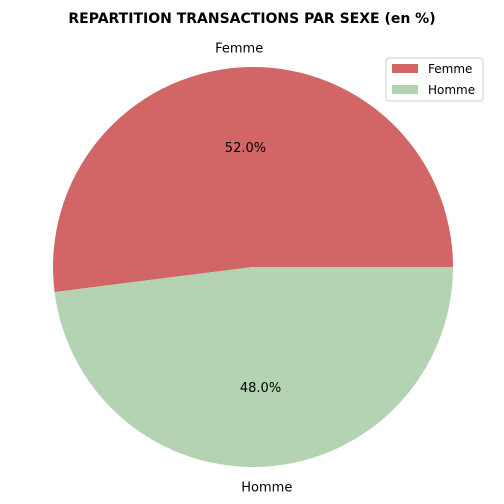 Image resolution: width=504 pixels, height=504 pixels. What do you see at coordinates (245, 148) in the screenshot?
I see `percent-label-femme: 52.0%` at bounding box center [245, 148].